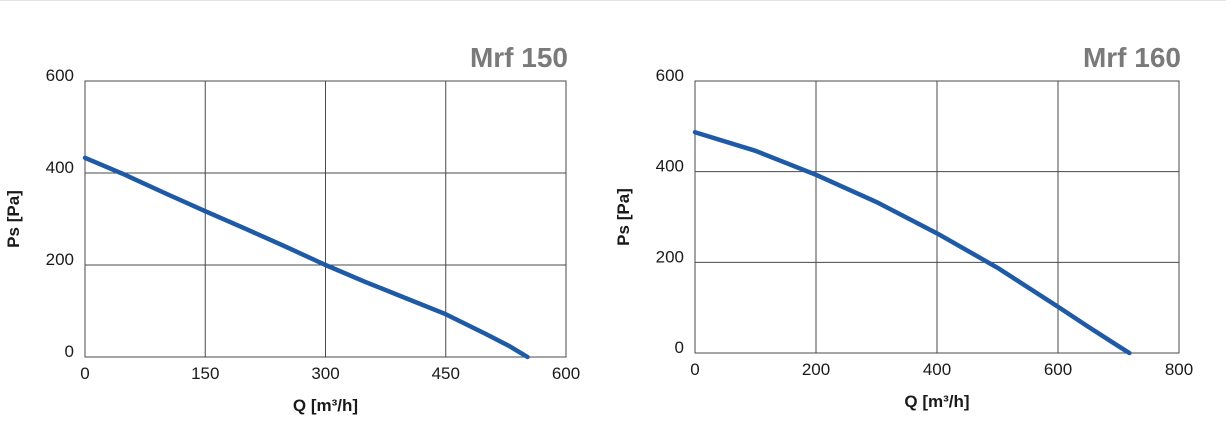 The image size is (1226, 426). Describe the element at coordinates (613, 0) in the screenshot. I see `top-divider` at that location.